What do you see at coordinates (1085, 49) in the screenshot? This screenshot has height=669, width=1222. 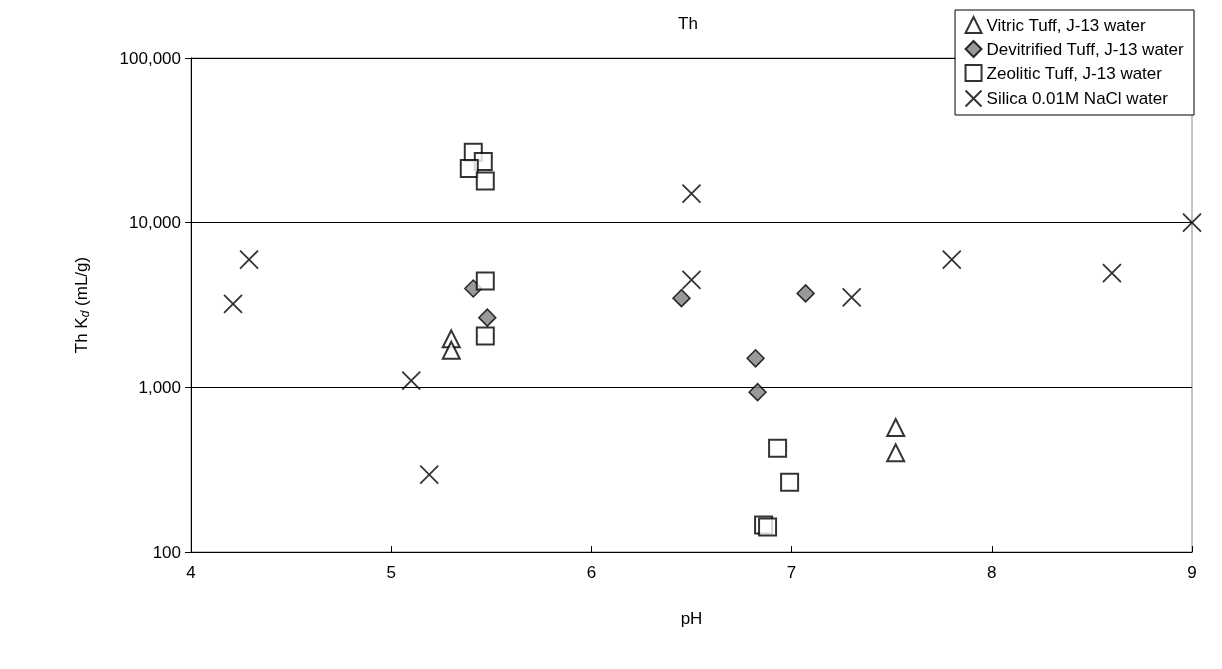 I see `legend-label: Devitrified Tuff, J-13 water` at bounding box center [1085, 49].